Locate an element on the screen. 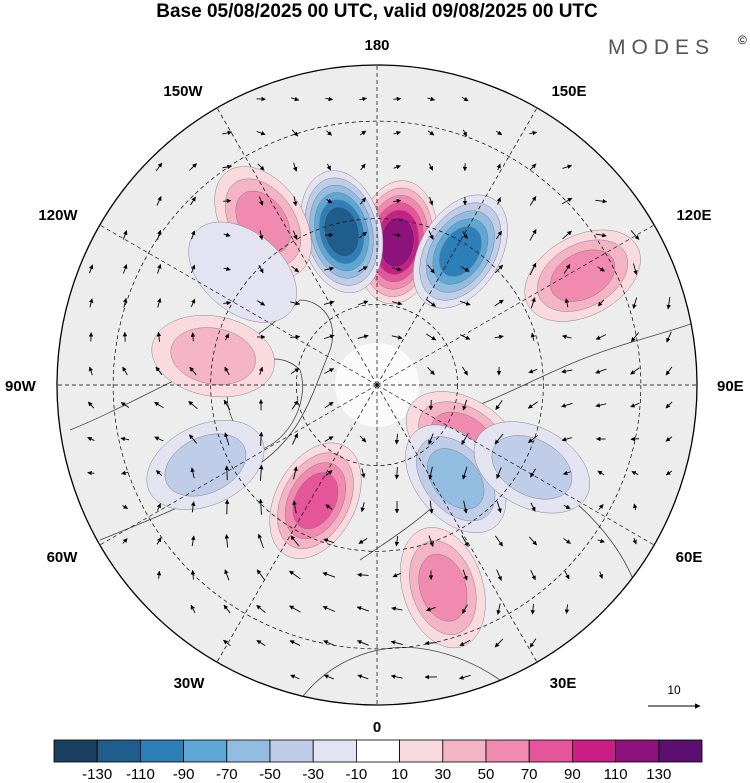 The image size is (750, 783). brand-mark: © is located at coordinates (742, 40).